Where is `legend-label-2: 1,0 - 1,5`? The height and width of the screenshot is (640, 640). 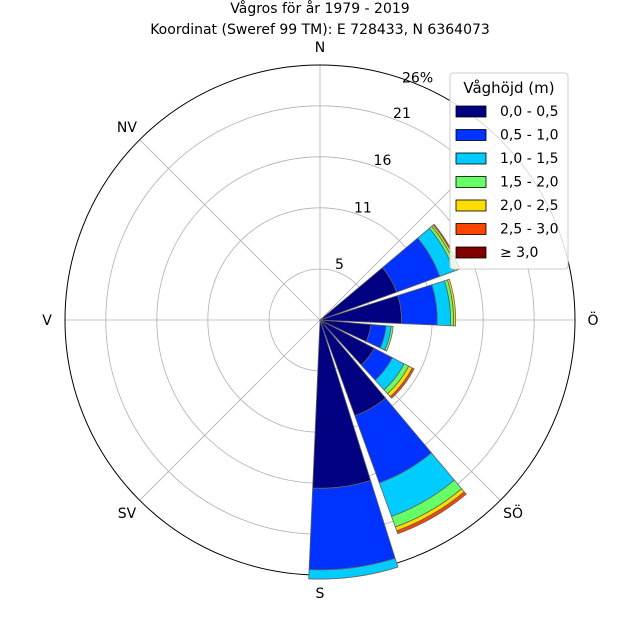
legend-label-2: 1,0 - 1,5 is located at coordinates (529, 159).